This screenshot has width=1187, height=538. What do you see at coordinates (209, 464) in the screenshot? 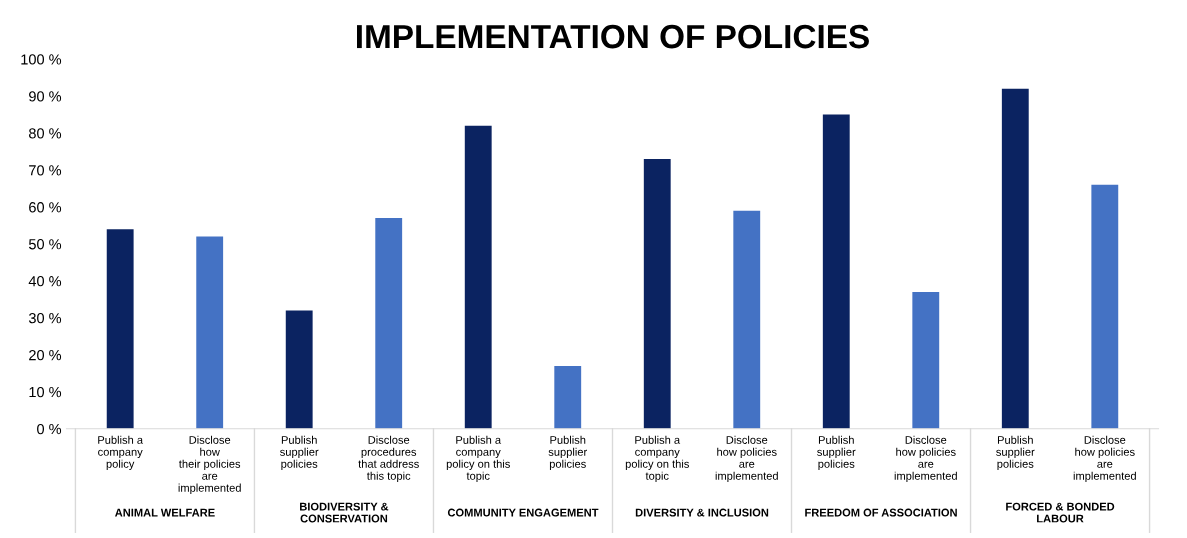
I see `x-tick-label: Disclose how their policies are implemented` at bounding box center [209, 464].